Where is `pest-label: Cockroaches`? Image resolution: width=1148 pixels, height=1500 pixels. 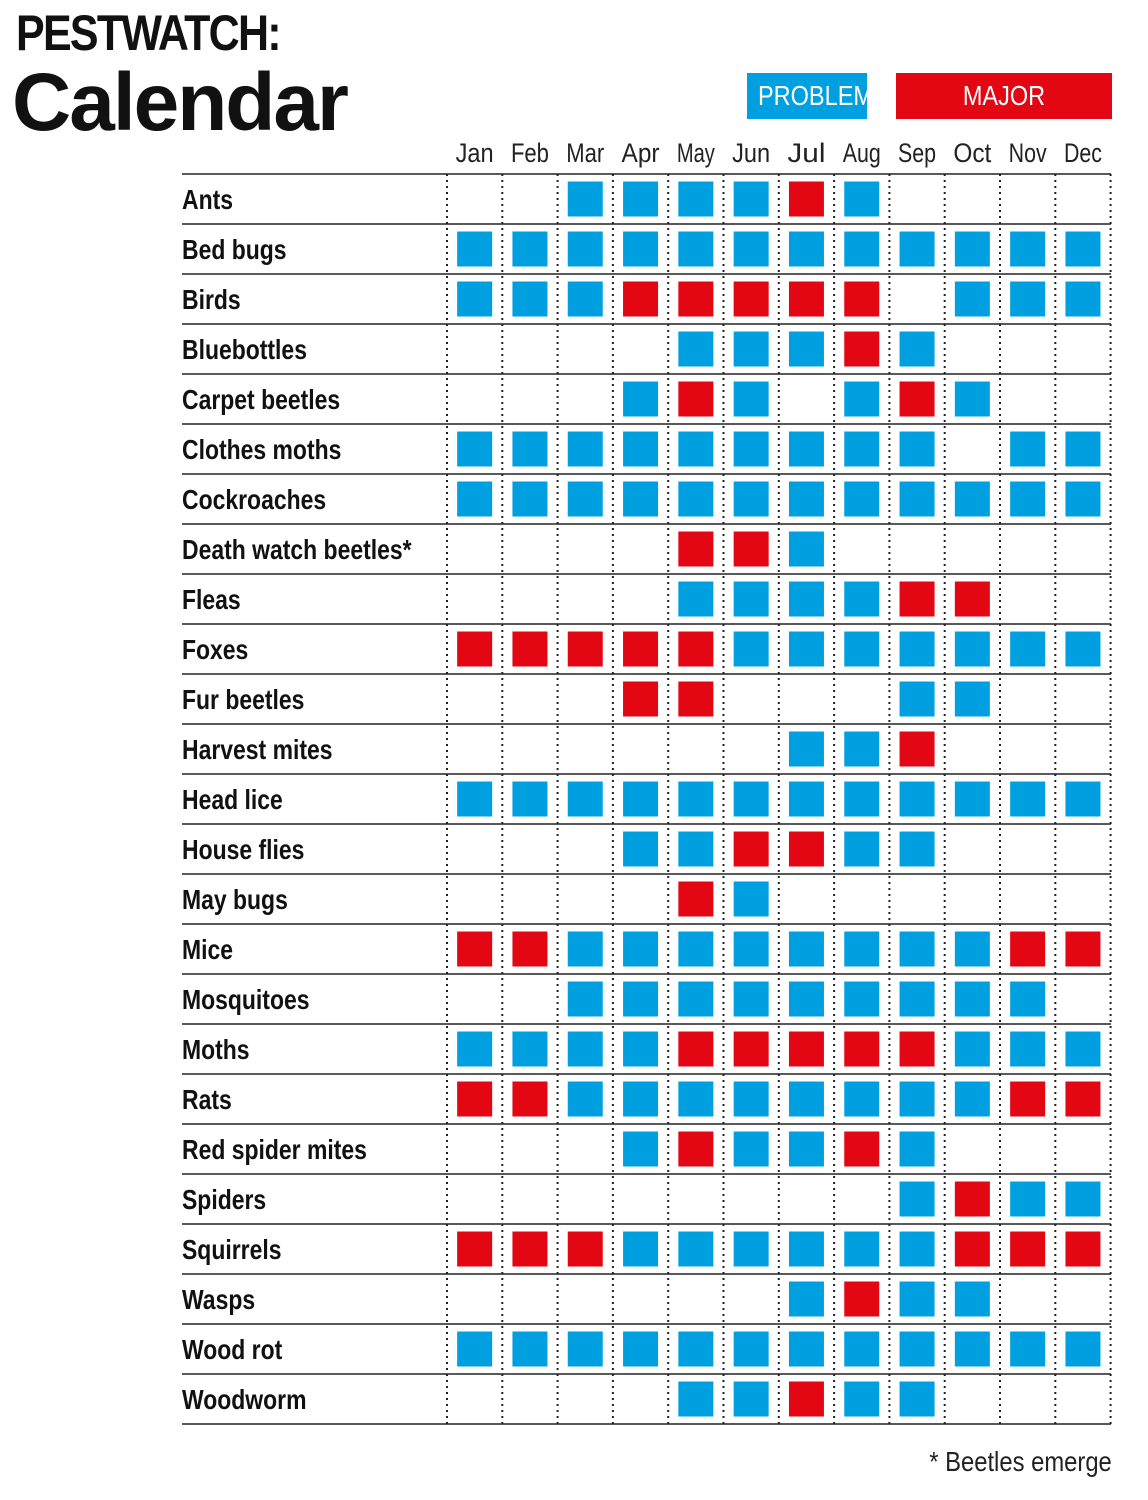 pest-label: Cockroaches is located at coordinates (254, 500).